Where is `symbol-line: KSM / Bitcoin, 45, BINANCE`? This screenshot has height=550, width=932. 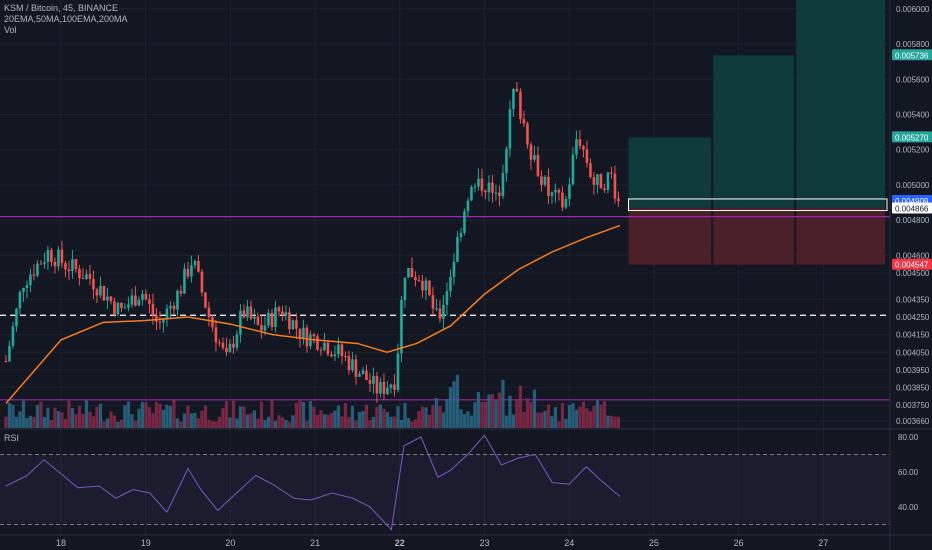 symbol-line: KSM / Bitcoin, 45, BINANCE is located at coordinates (61, 8).